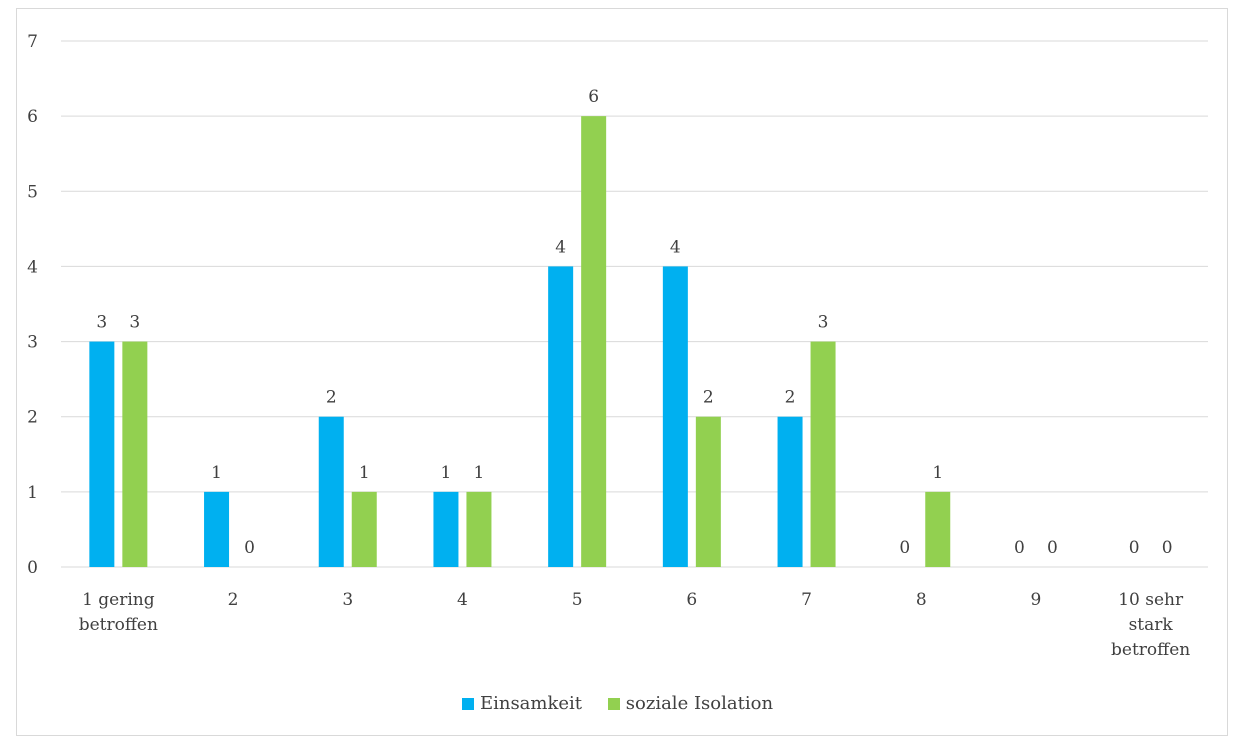 The width and height of the screenshot is (1235, 740). What do you see at coordinates (32, 493) in the screenshot?
I see `y-tick-label: 1` at bounding box center [32, 493].